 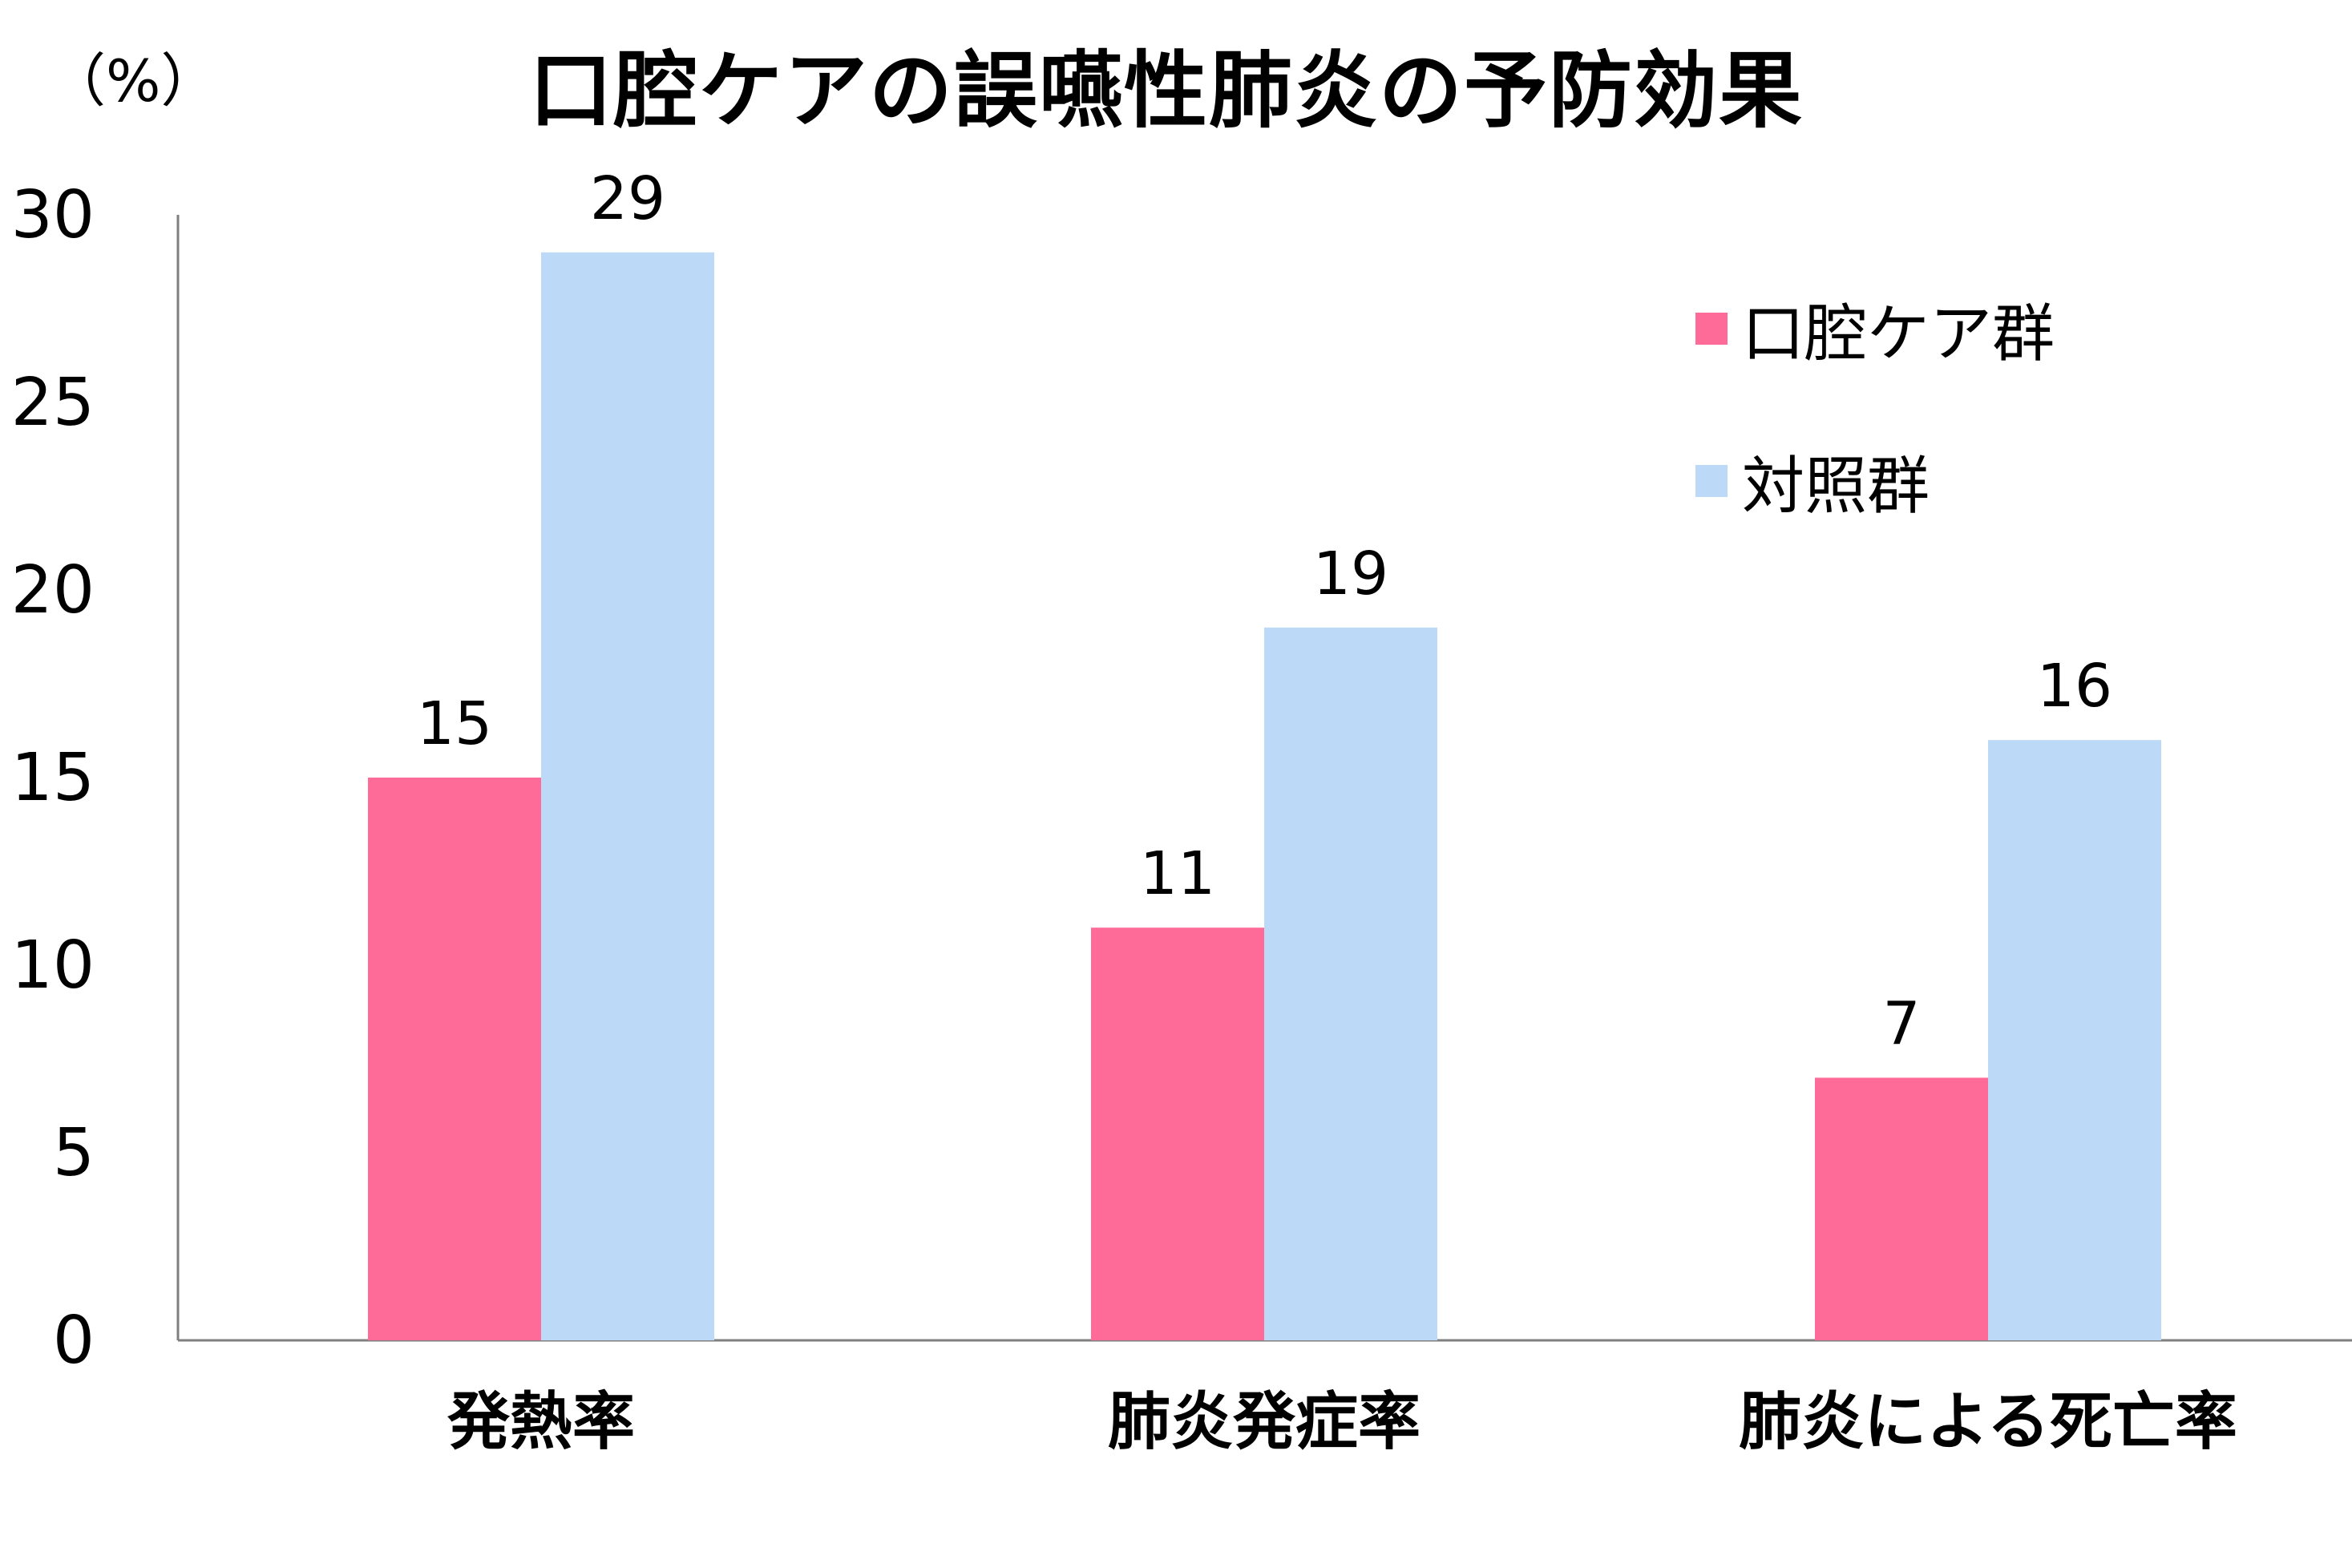 I want to click on chart-title: 口腔ケアの誤嚥性肺炎の予防効果, so click(x=1166, y=90).